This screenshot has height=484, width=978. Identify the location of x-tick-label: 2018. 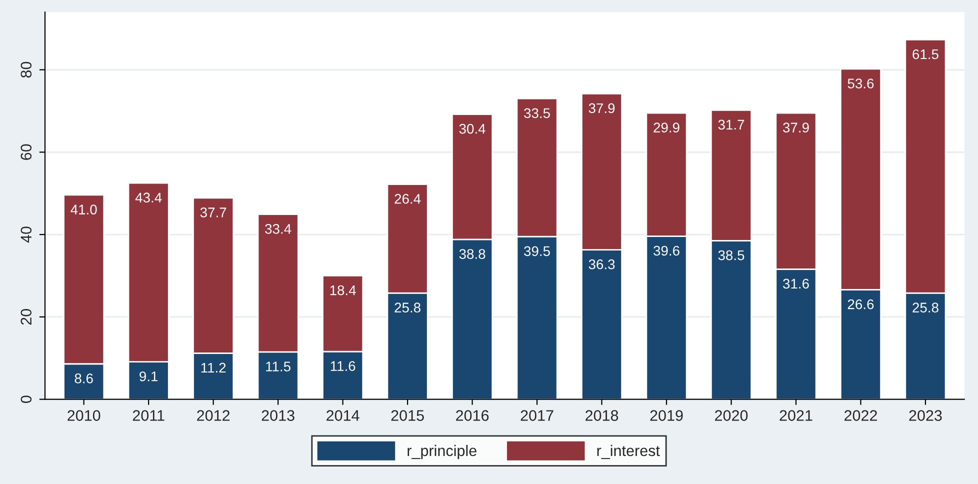
(602, 415).